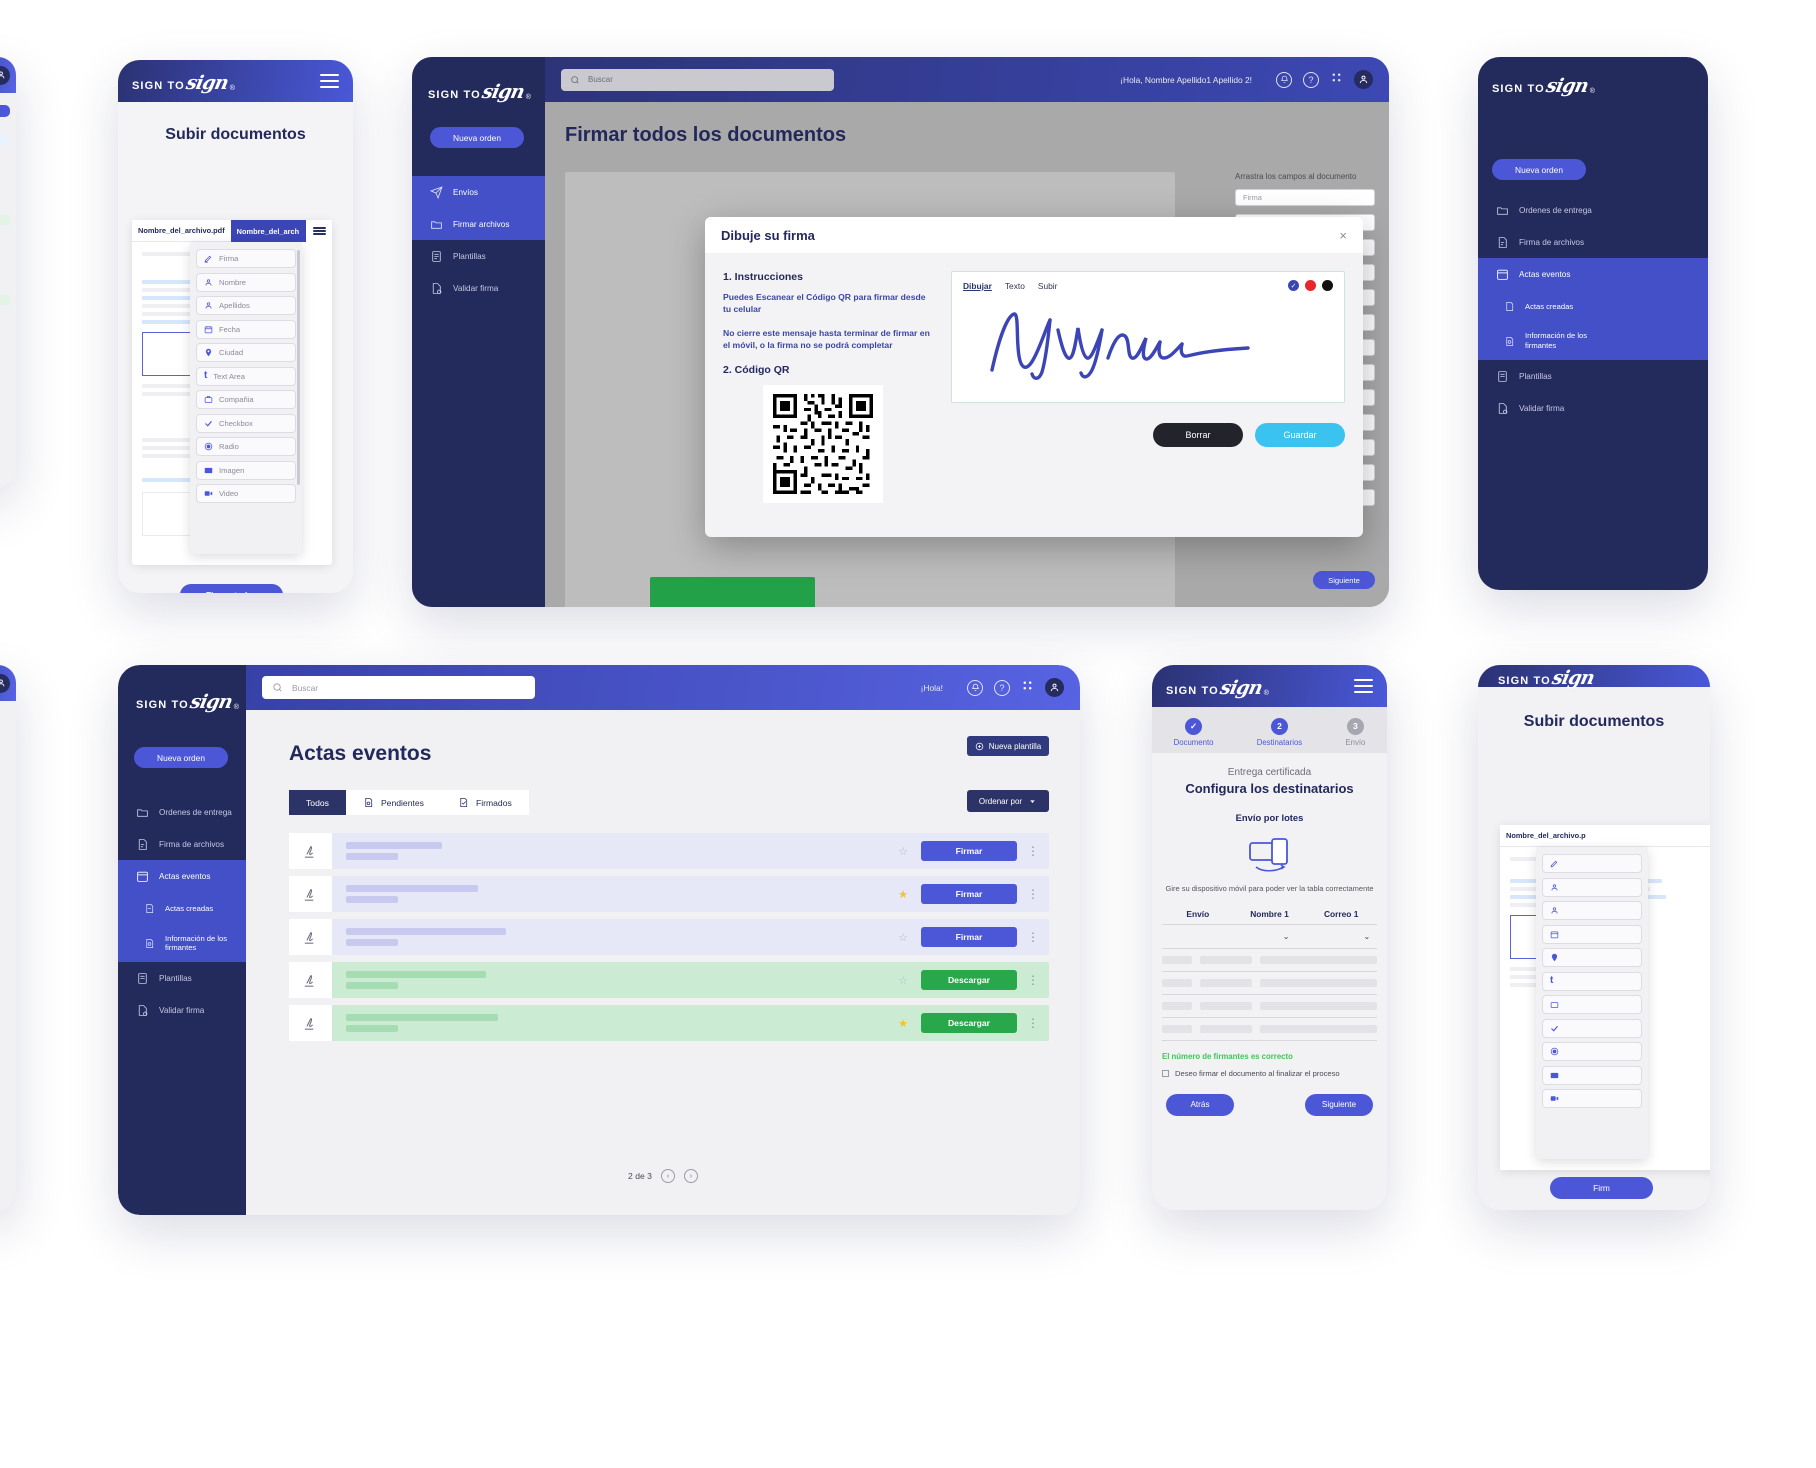 This screenshot has height=1468, width=1816. Describe the element at coordinates (246, 423) in the screenshot. I see `field-item-checkbox: Checkbox` at that location.